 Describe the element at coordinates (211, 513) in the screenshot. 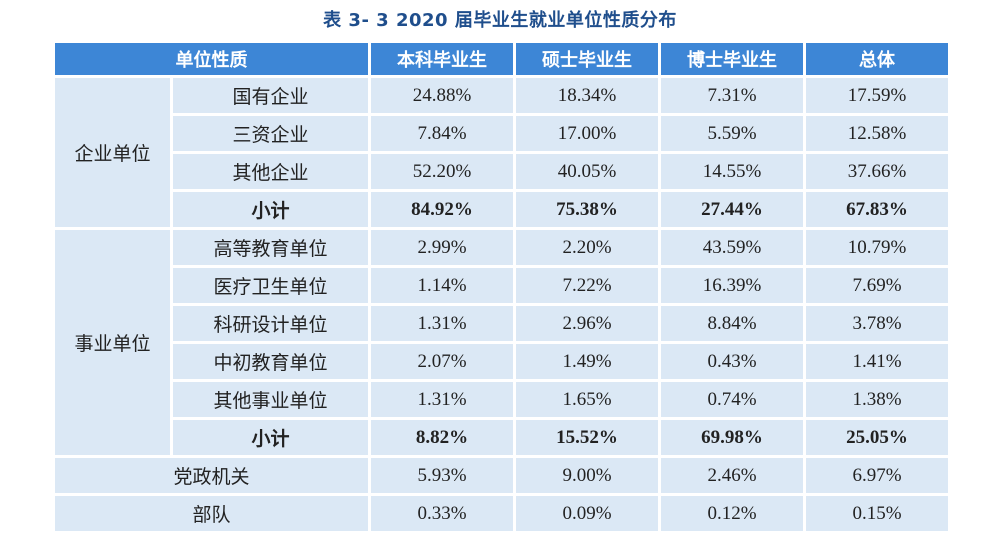

I see `row-label: 部队` at that location.